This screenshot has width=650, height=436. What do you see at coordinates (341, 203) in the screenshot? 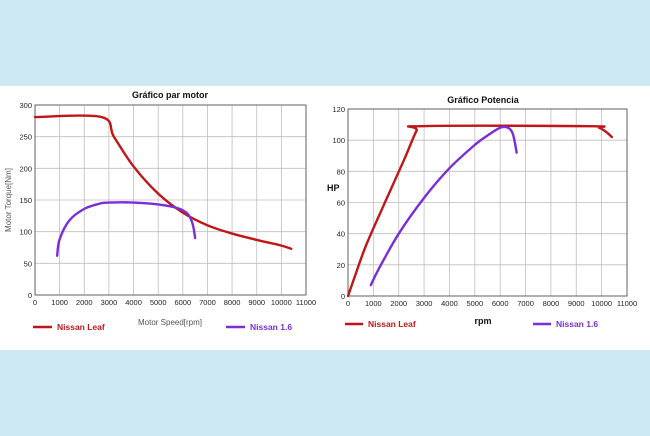
I see `y-tick-label: 60` at bounding box center [341, 203].